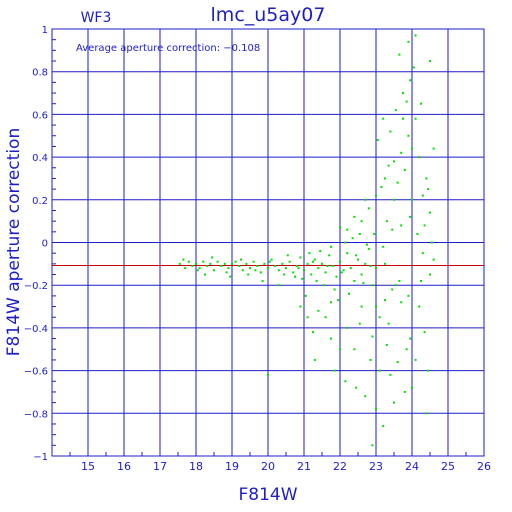 The height and width of the screenshot is (512, 512). I want to click on x-tick-label: 18, so click(196, 466).